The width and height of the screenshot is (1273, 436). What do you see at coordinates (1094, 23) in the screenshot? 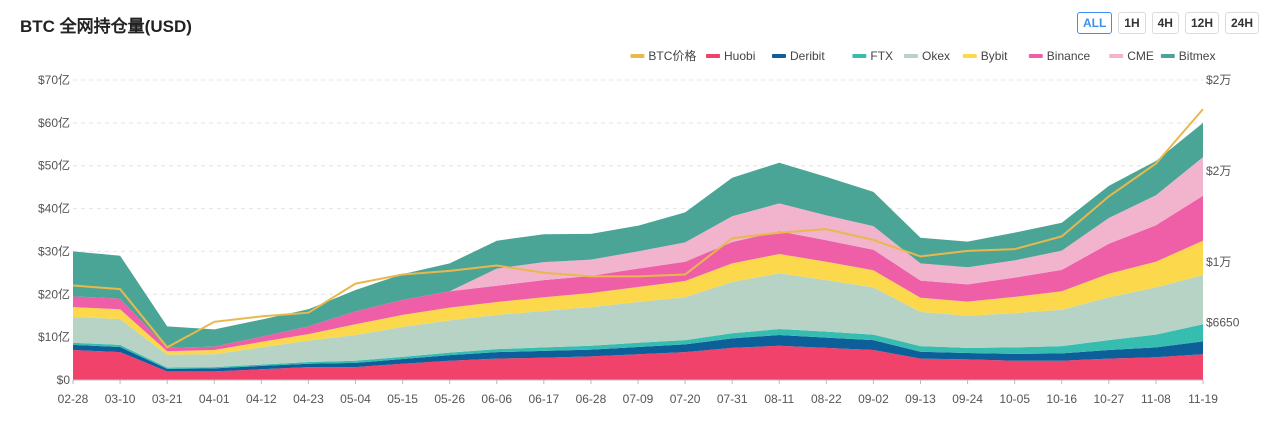
I see `tab-all: ALL` at bounding box center [1094, 23].